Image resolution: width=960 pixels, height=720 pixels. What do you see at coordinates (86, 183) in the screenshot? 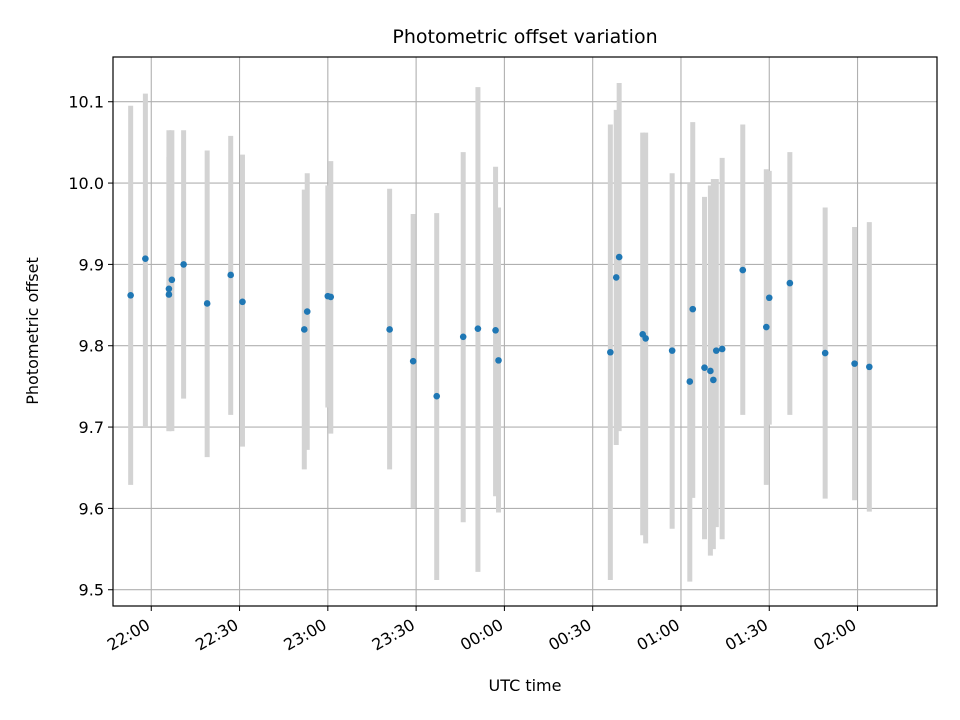
I see `y-tick-label: 10.0` at bounding box center [86, 183].